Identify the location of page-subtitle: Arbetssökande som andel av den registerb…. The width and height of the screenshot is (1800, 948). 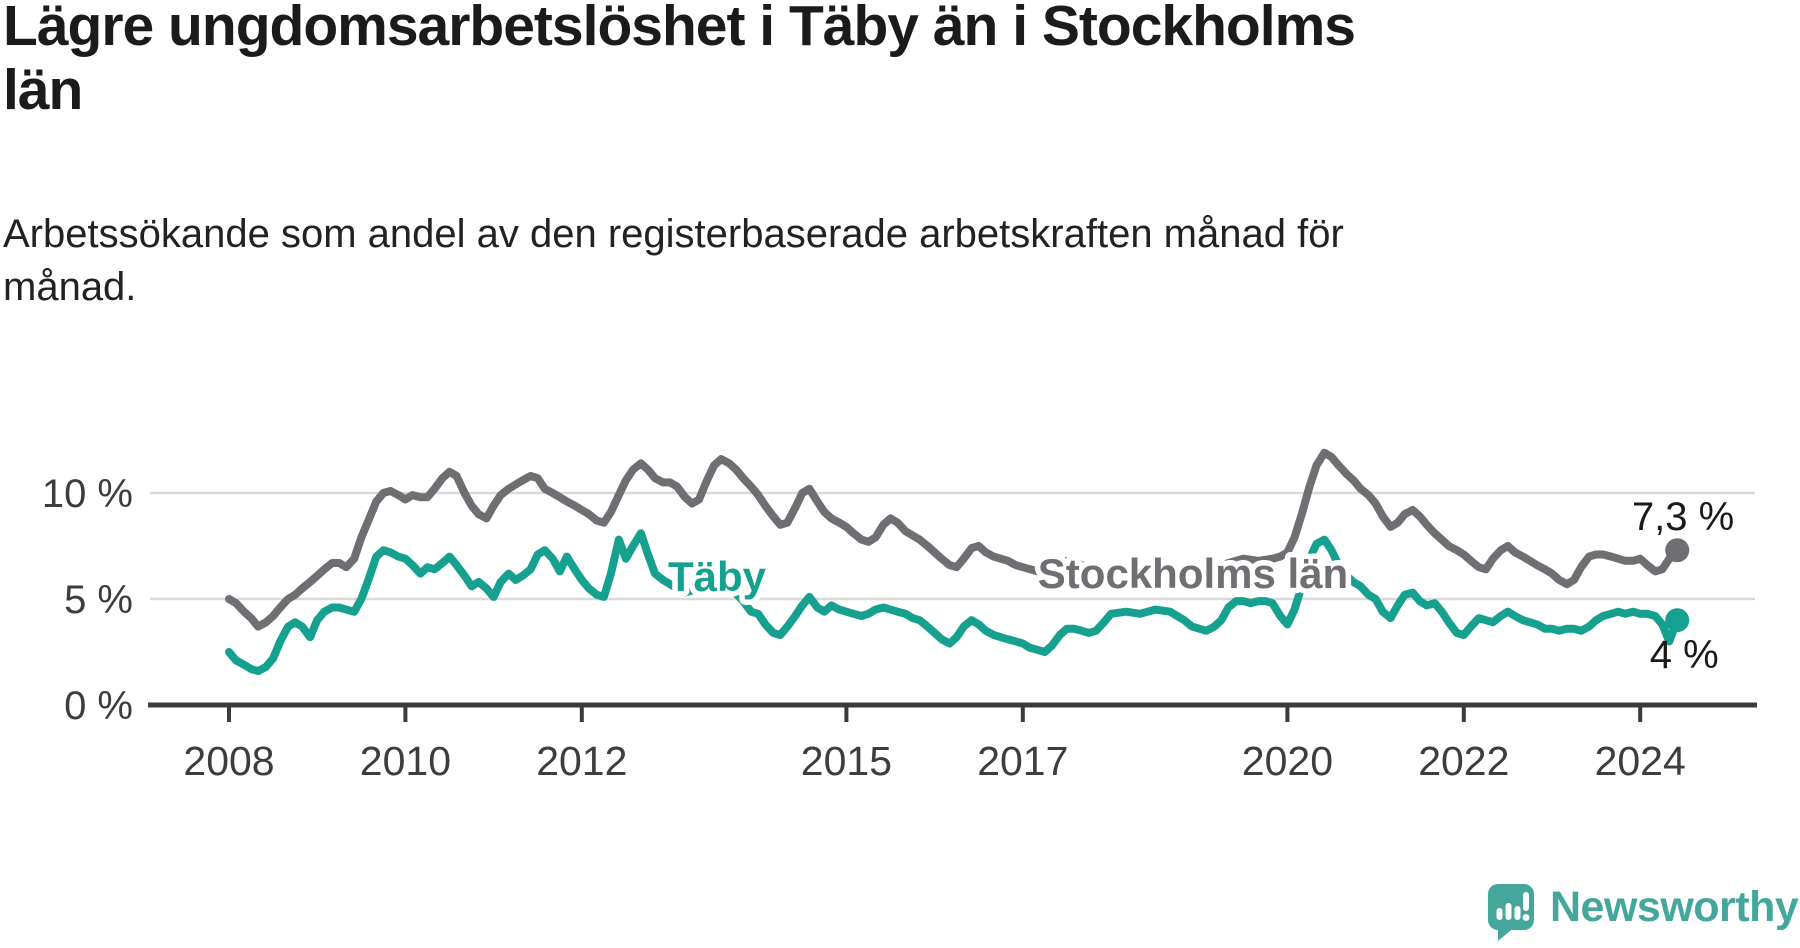
(673, 260).